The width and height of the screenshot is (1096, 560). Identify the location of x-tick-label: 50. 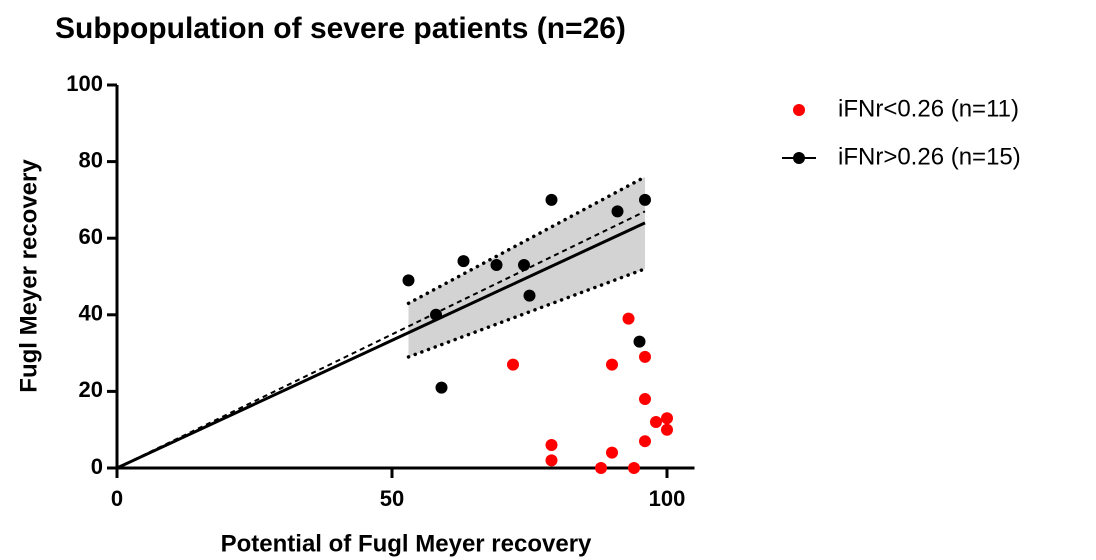
(392, 498).